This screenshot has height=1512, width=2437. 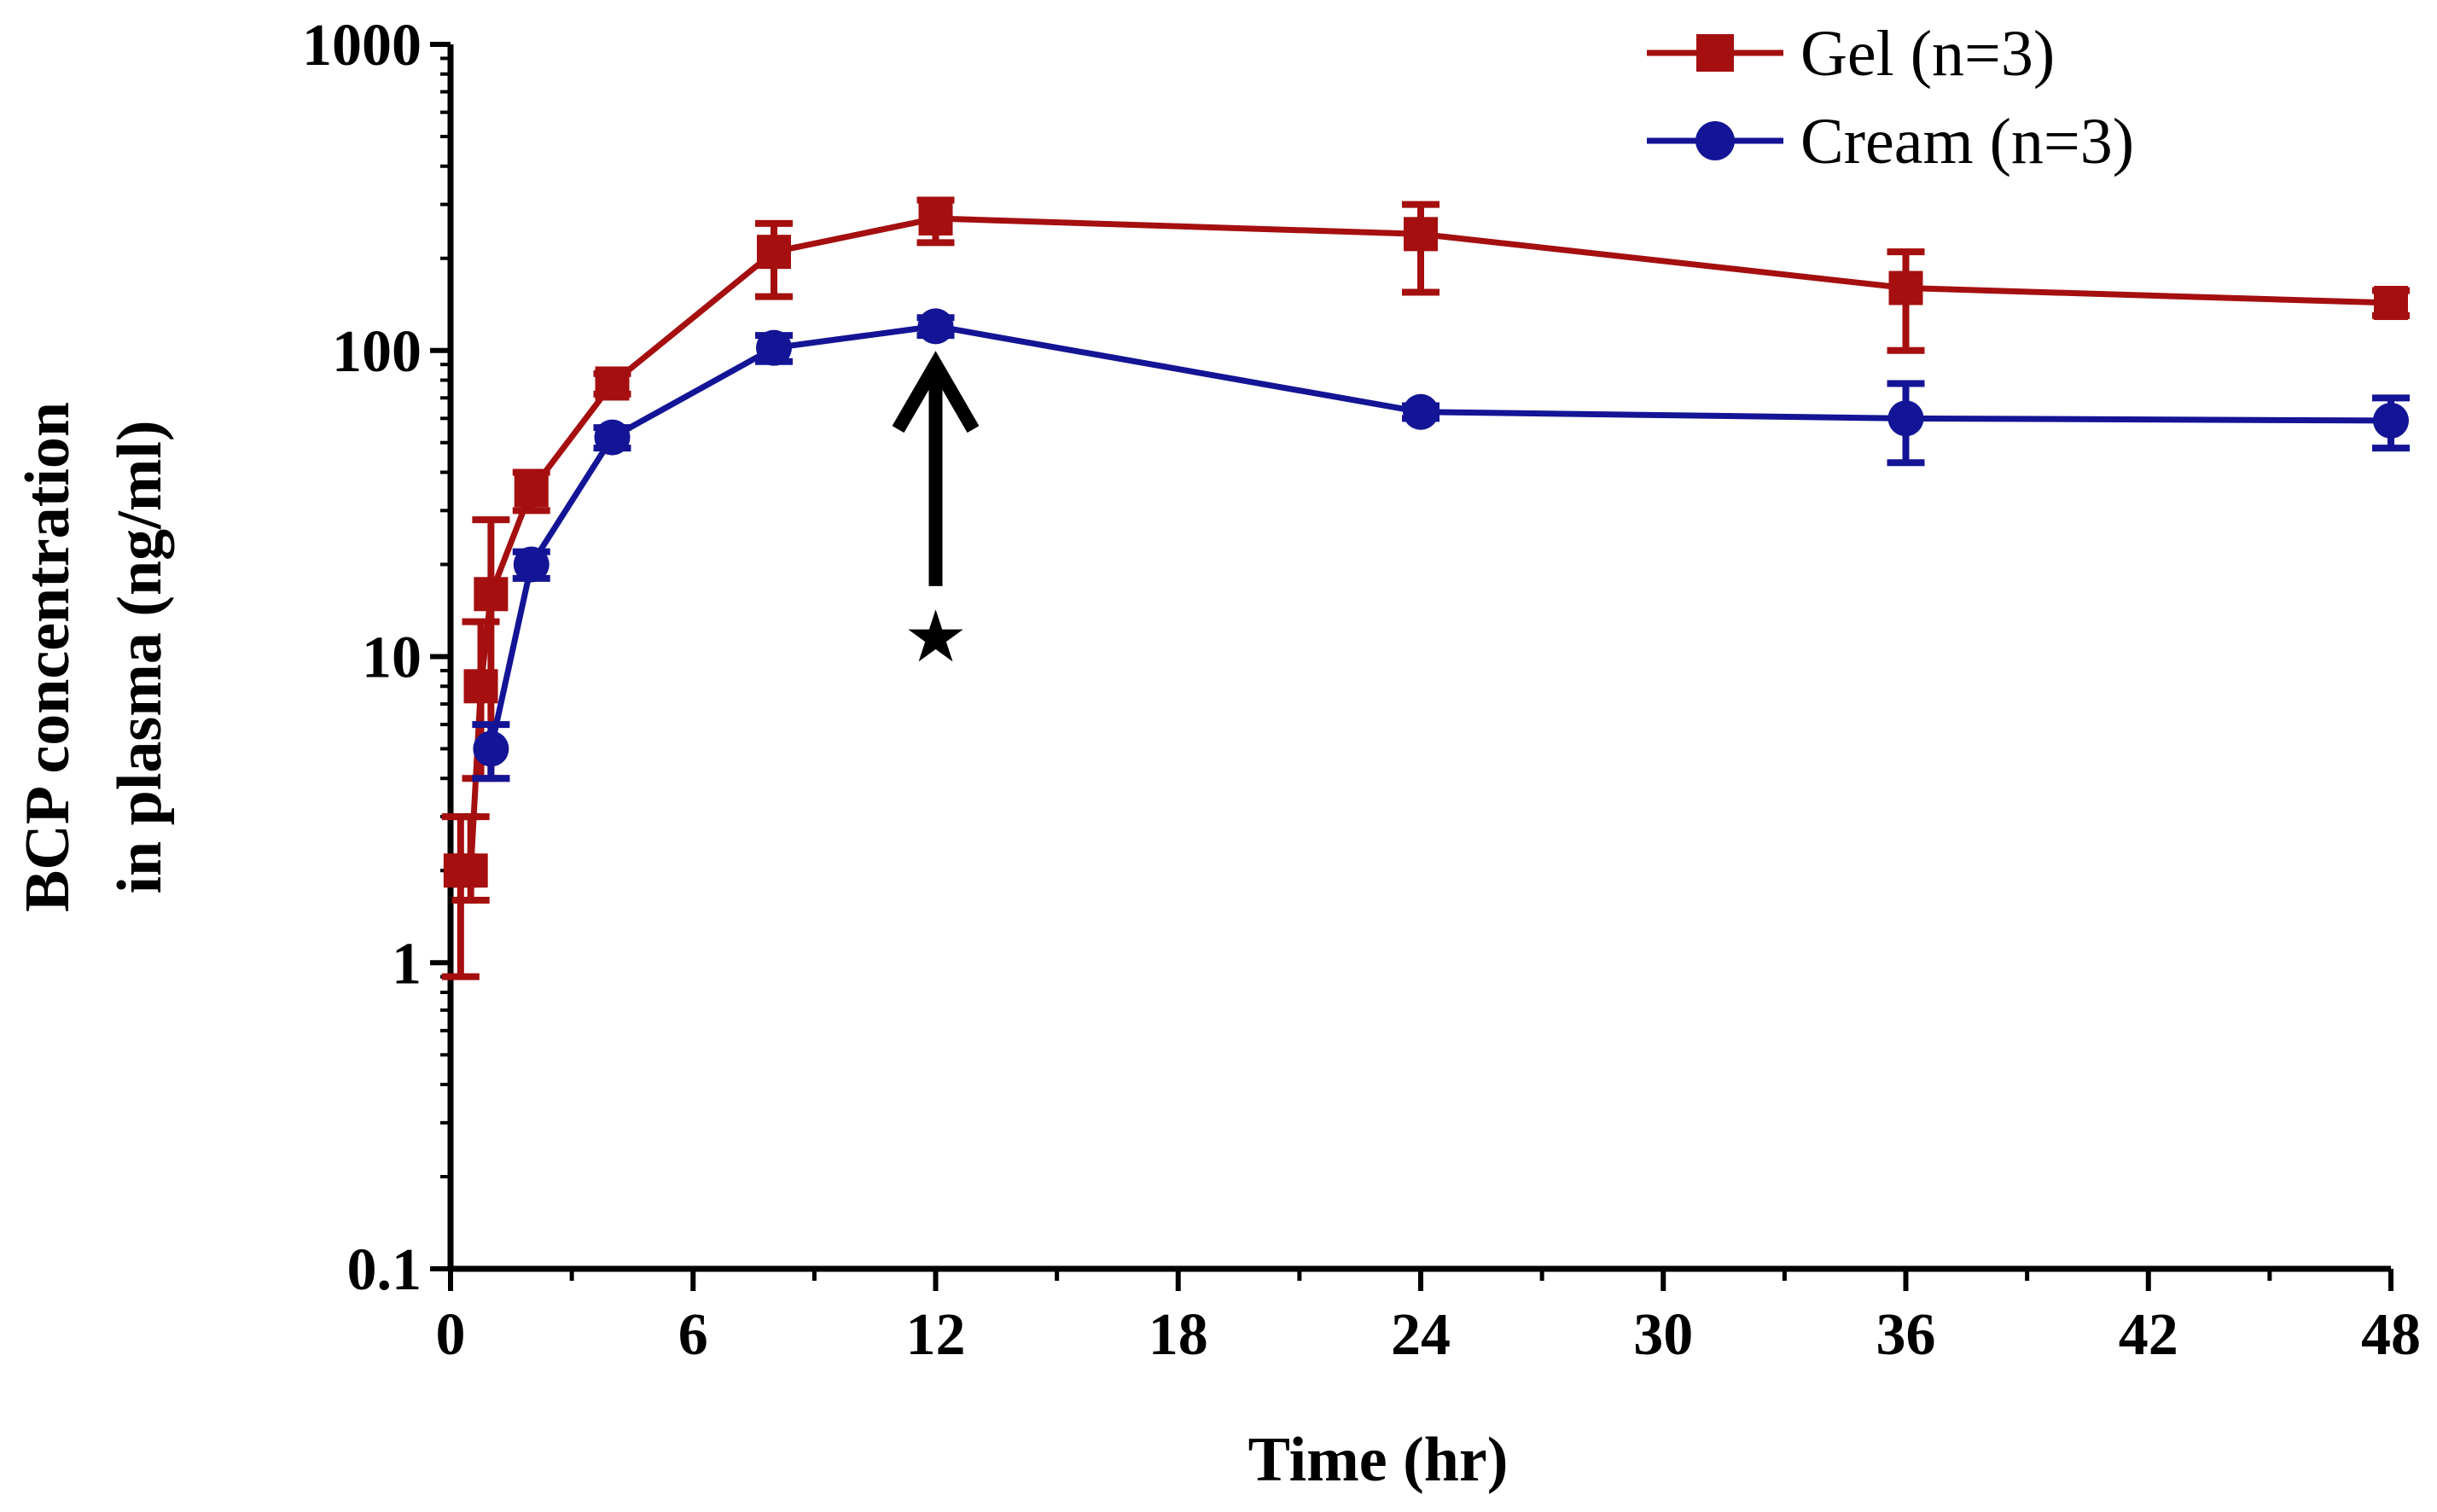 I want to click on legend-label: Gel (n=3), so click(x=1927, y=54).